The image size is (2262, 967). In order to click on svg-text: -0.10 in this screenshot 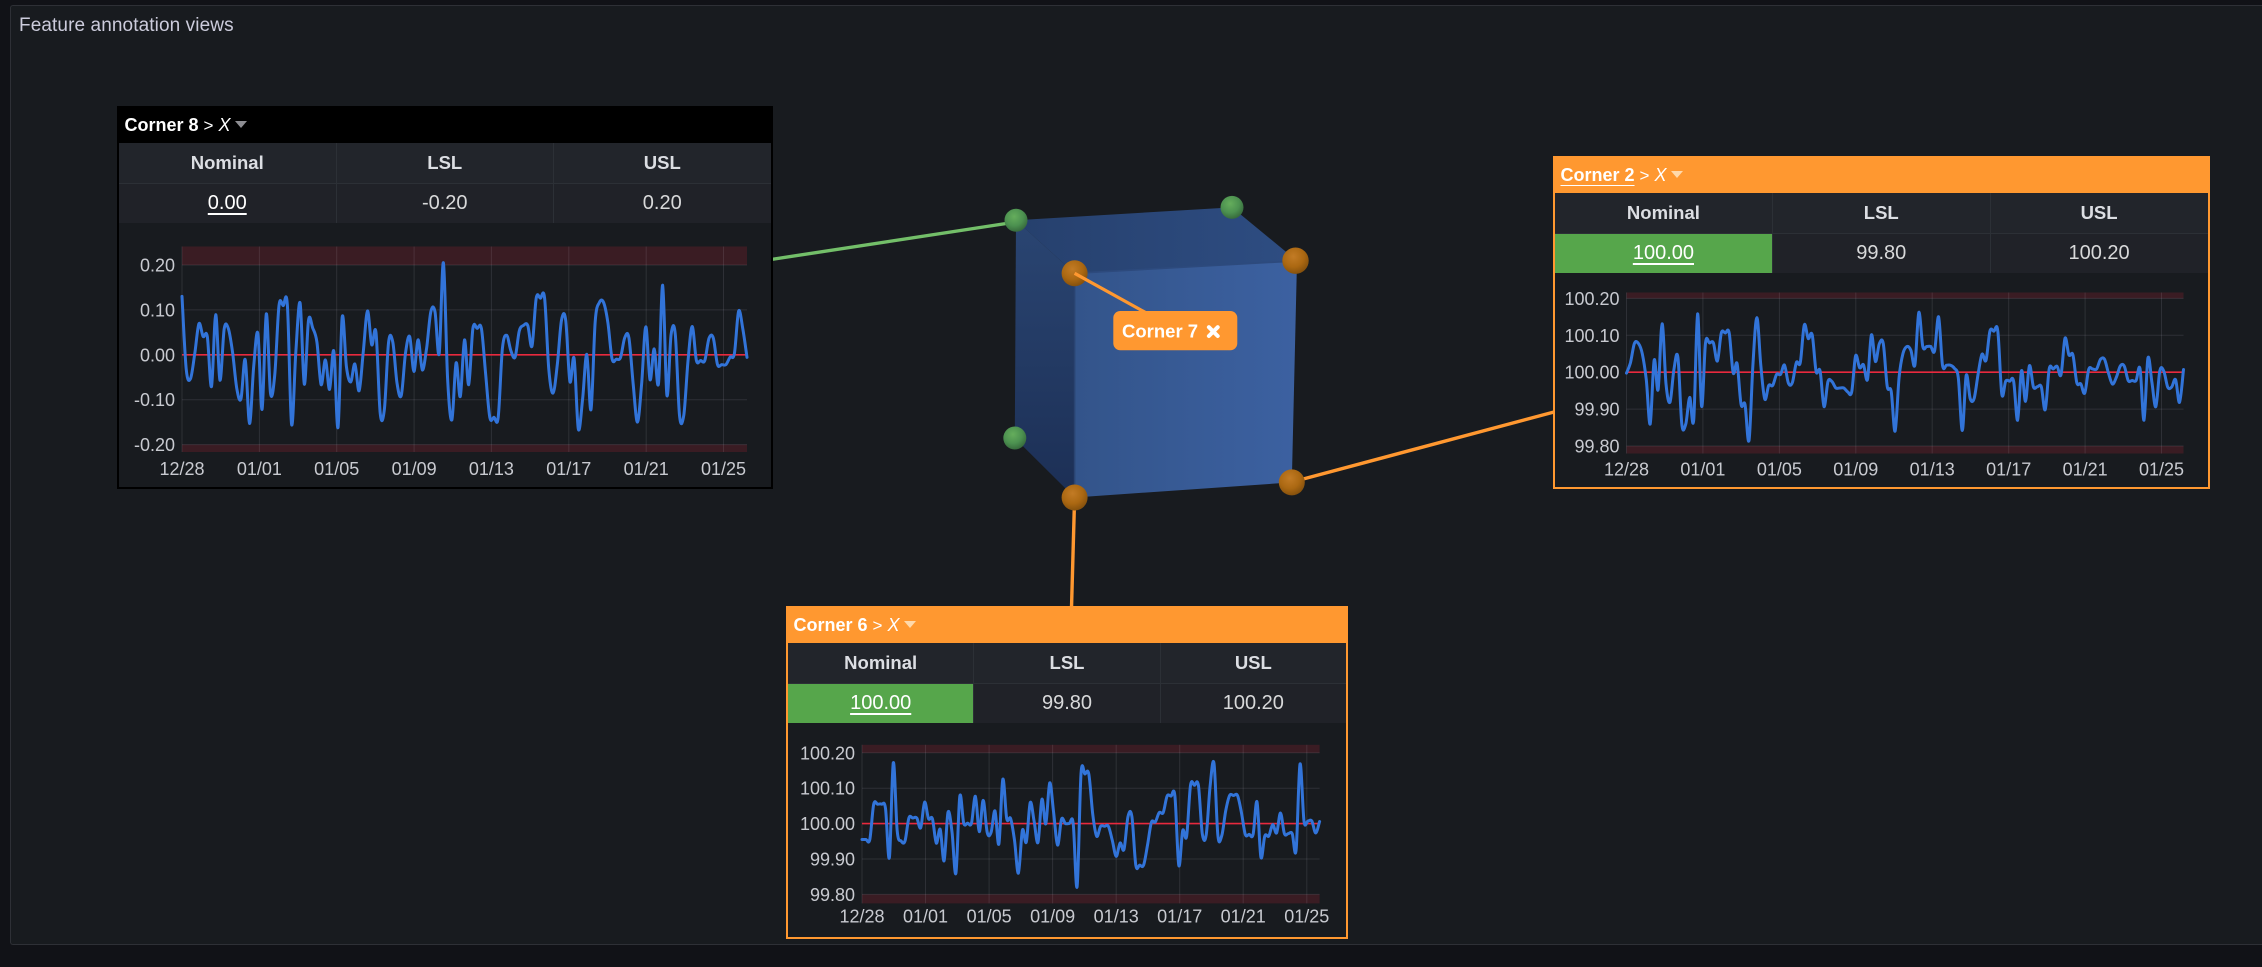, I will do `click(154, 400)`.